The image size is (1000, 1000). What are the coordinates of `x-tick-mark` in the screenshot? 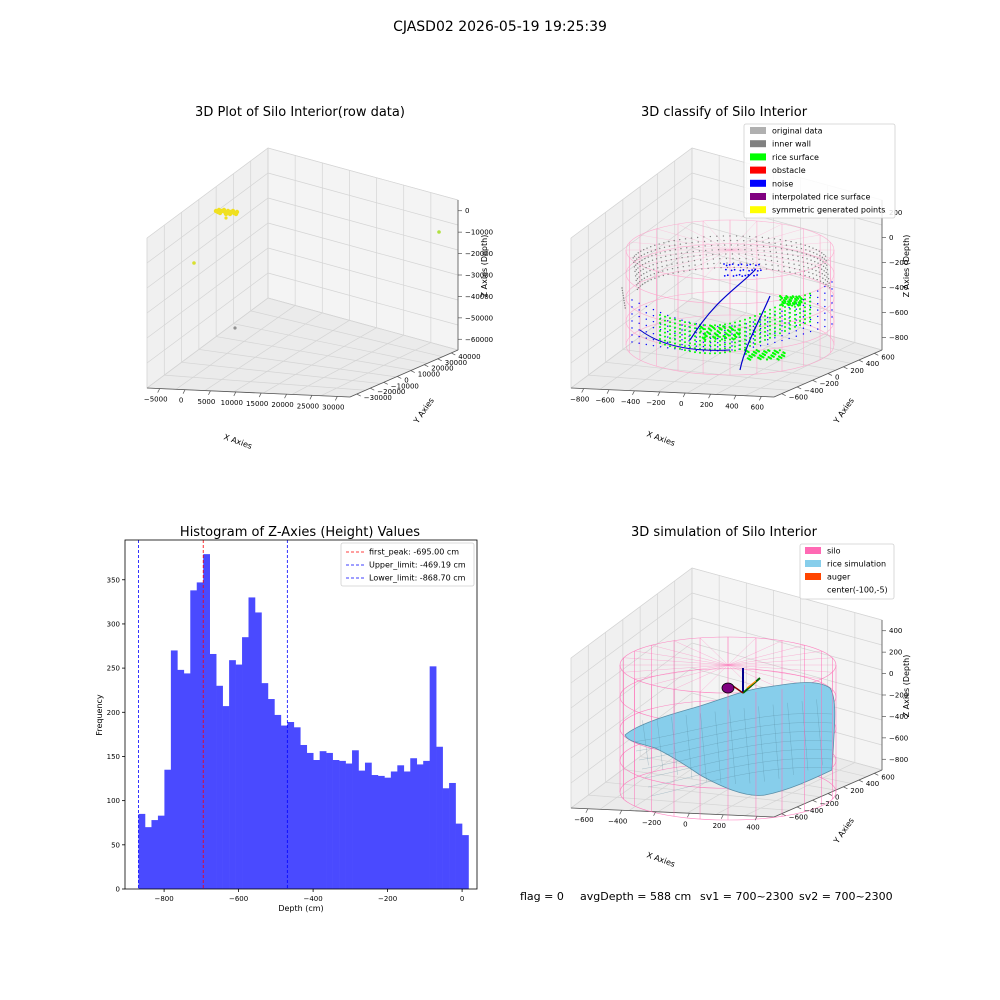 It's located at (184, 391).